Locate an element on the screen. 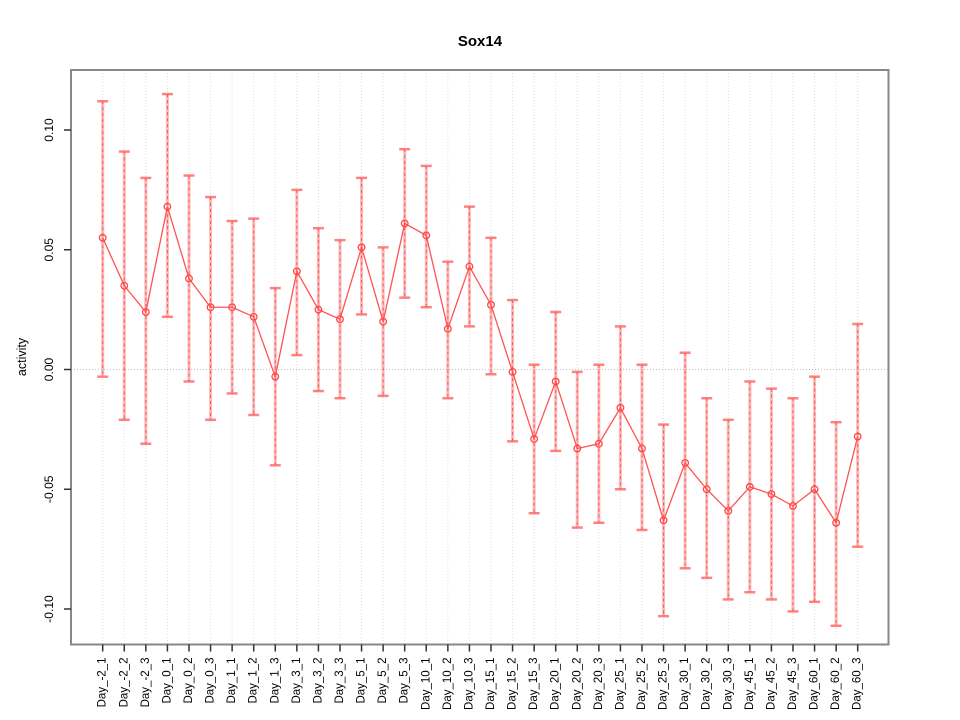 This screenshot has height=720, width=960. x-tick-label: Day_5_1 is located at coordinates (362, 681).